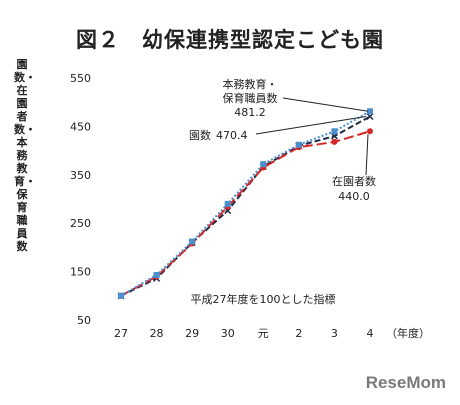 The width and height of the screenshot is (460, 405). I want to click on x-tick-label: 28, so click(157, 333).